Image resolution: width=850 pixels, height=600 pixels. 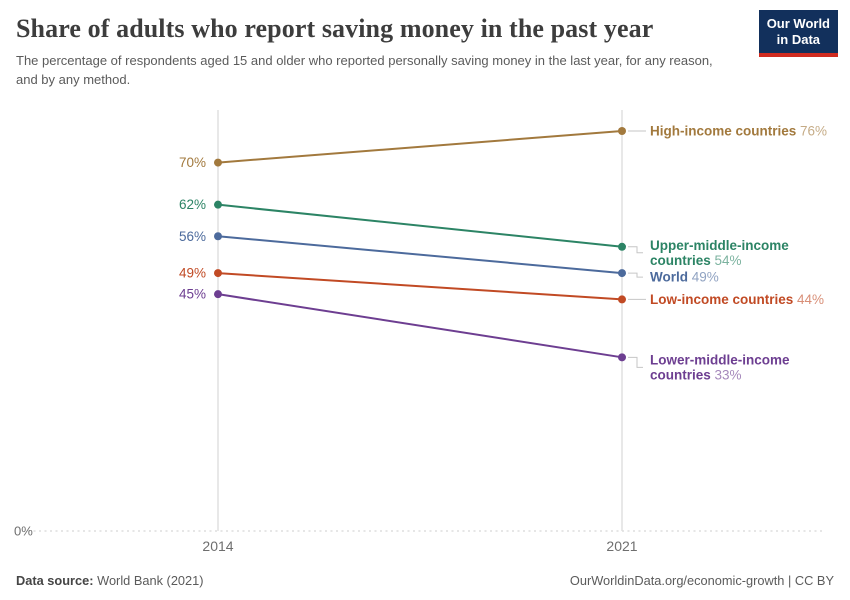 What do you see at coordinates (55, 580) in the screenshot?
I see `data-source-label: Data source:` at bounding box center [55, 580].